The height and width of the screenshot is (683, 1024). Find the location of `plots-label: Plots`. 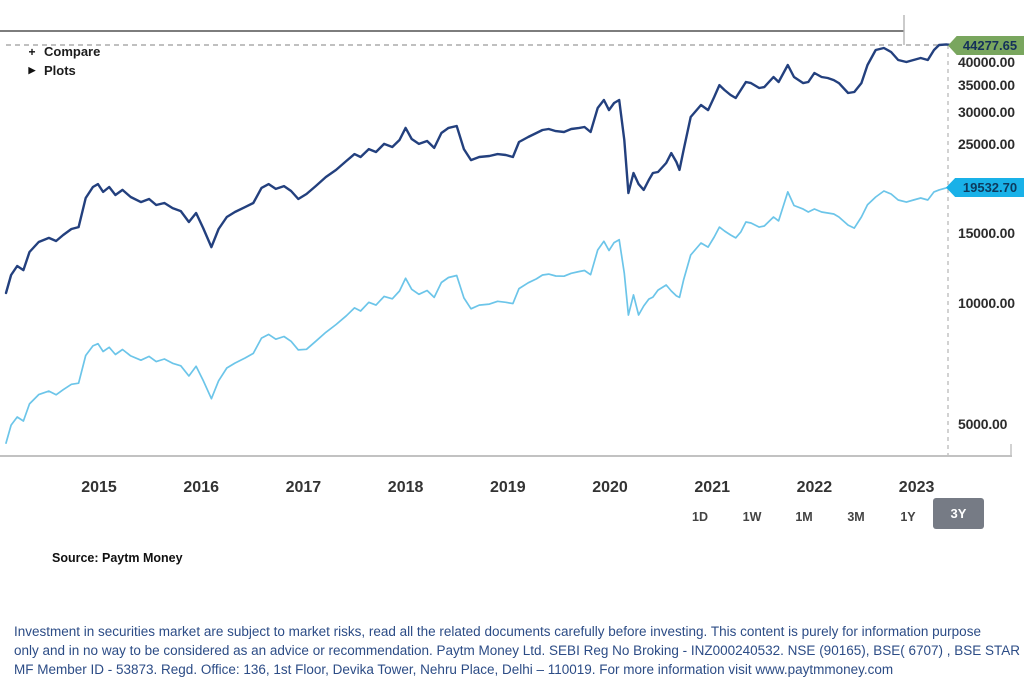

plots-label: Plots is located at coordinates (60, 70).